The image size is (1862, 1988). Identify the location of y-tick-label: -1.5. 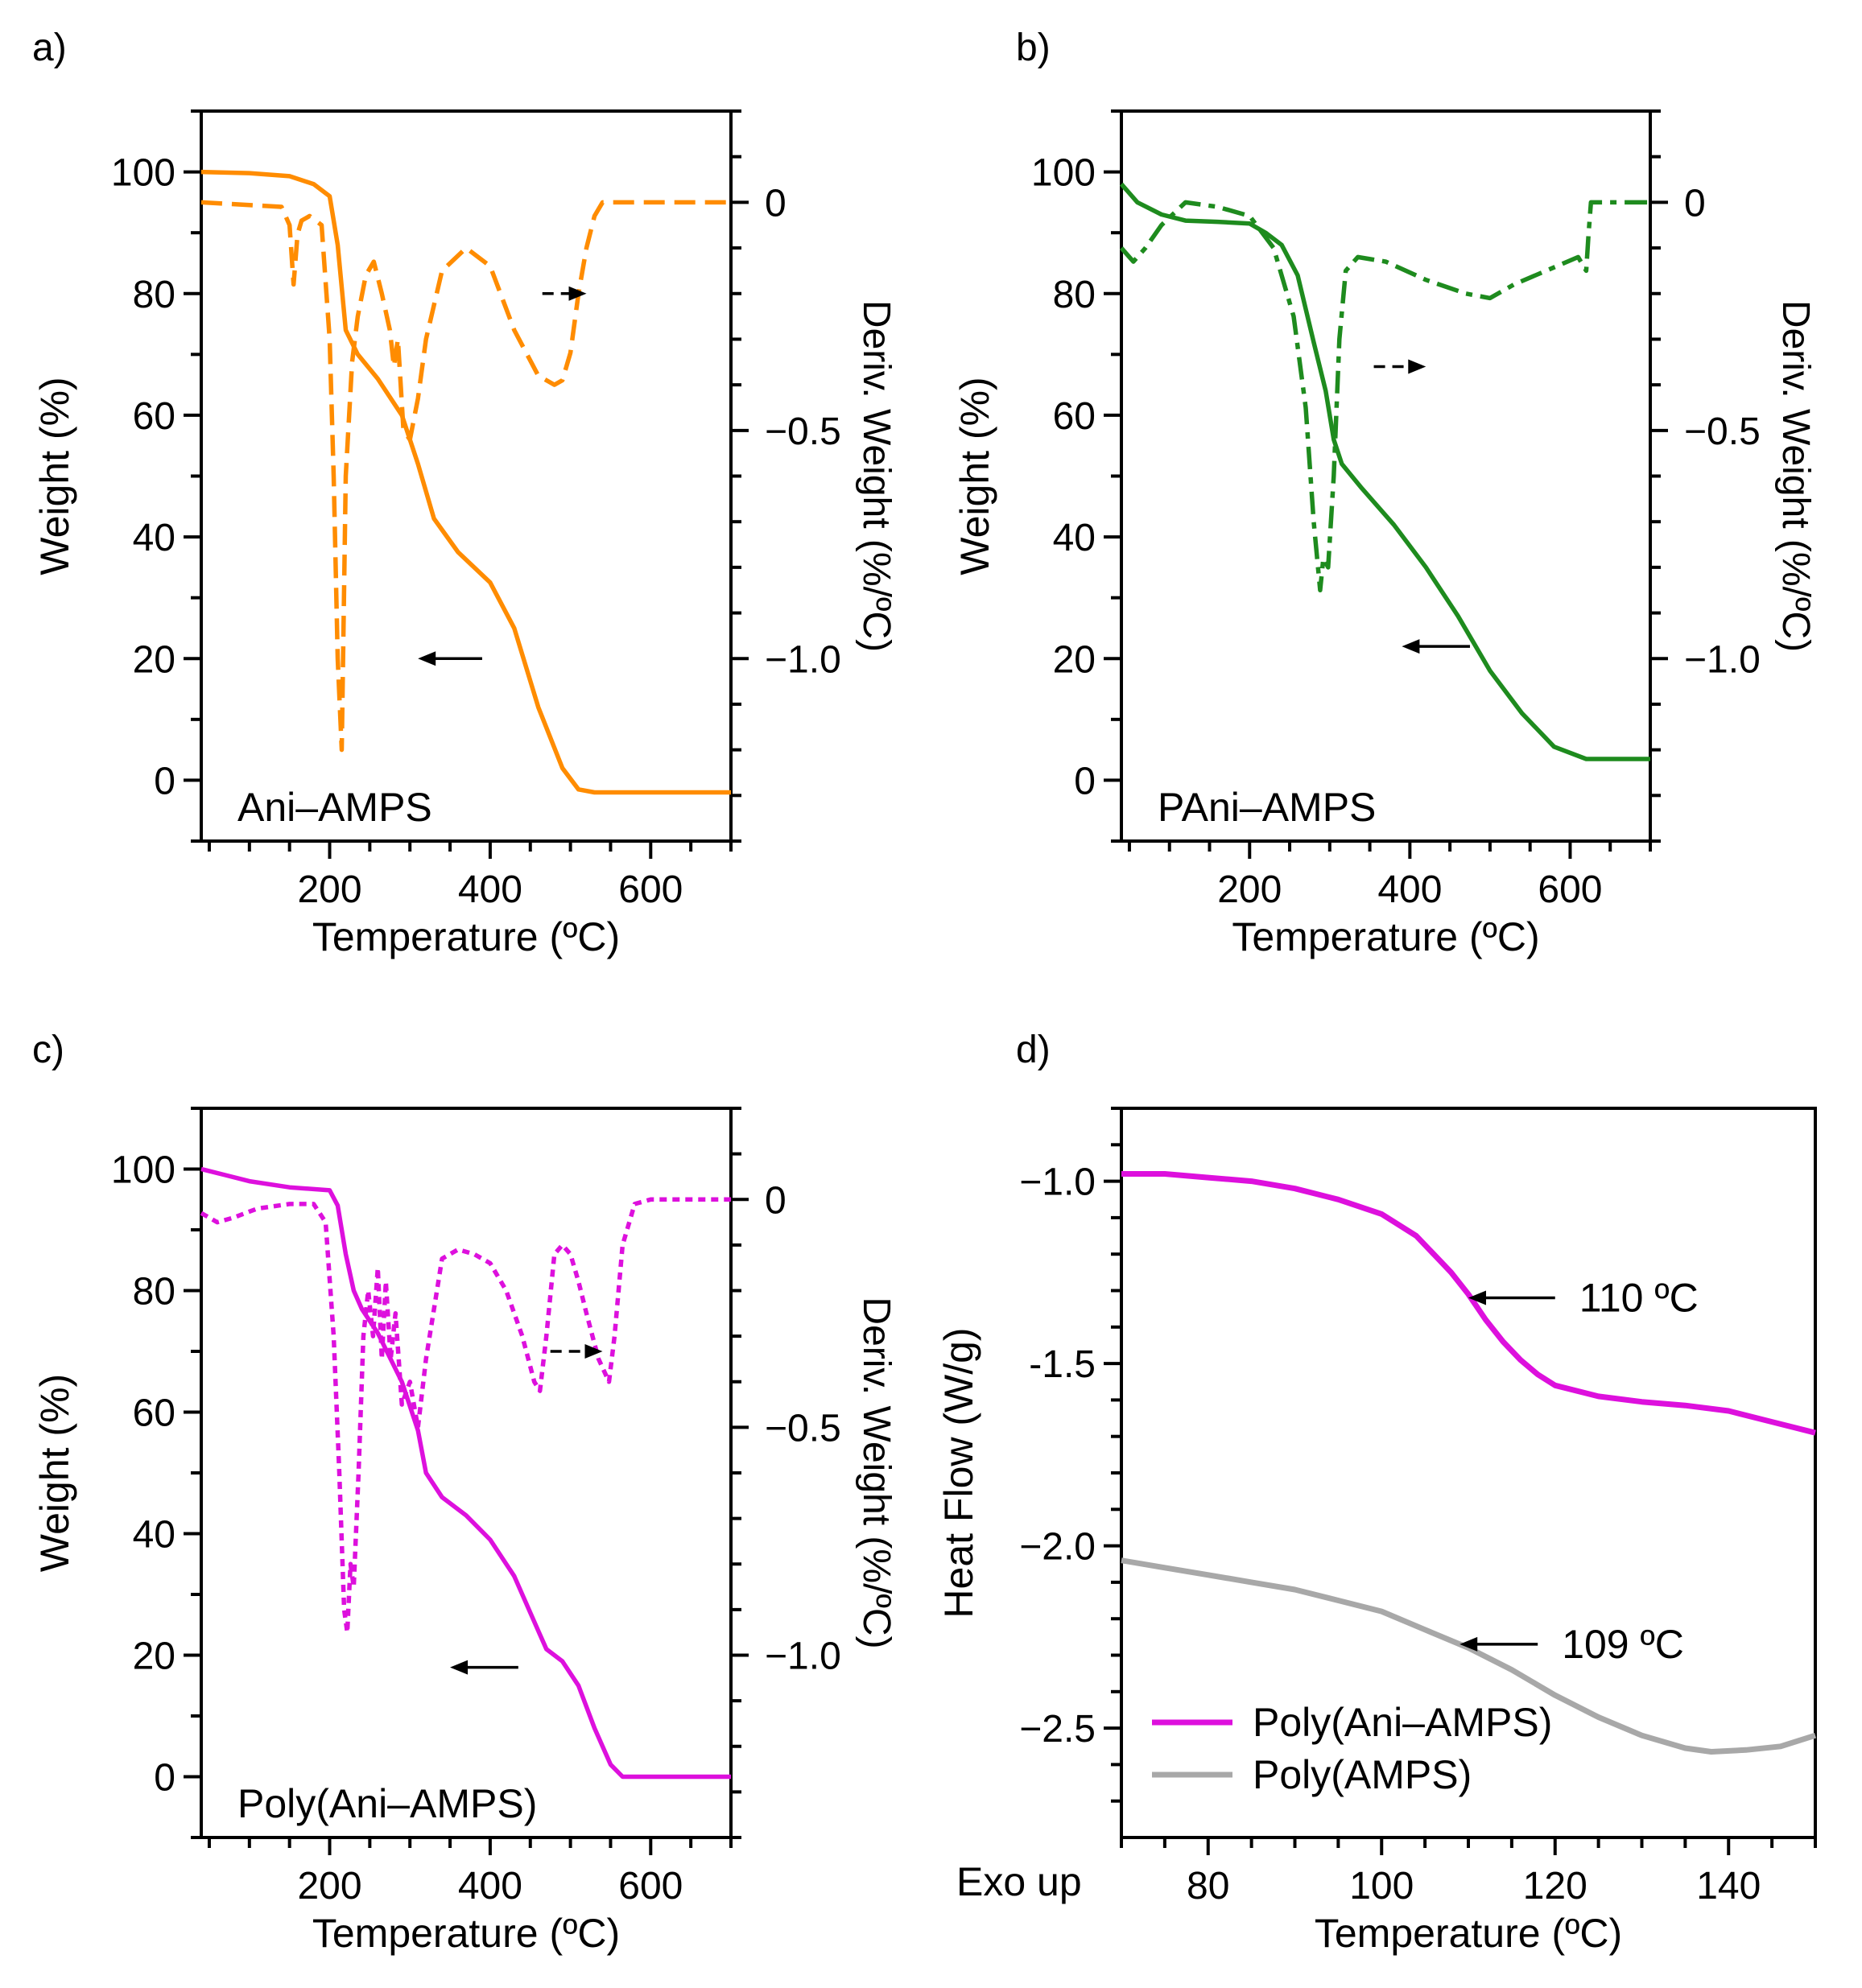
(1062, 1364).